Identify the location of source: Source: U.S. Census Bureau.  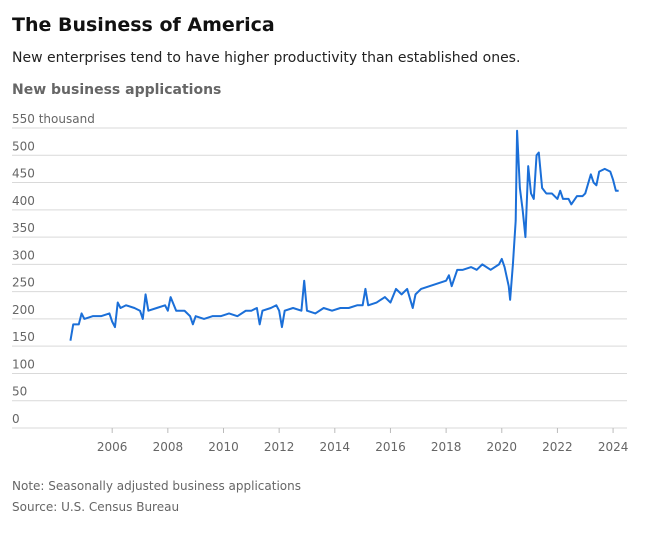
(95, 507).